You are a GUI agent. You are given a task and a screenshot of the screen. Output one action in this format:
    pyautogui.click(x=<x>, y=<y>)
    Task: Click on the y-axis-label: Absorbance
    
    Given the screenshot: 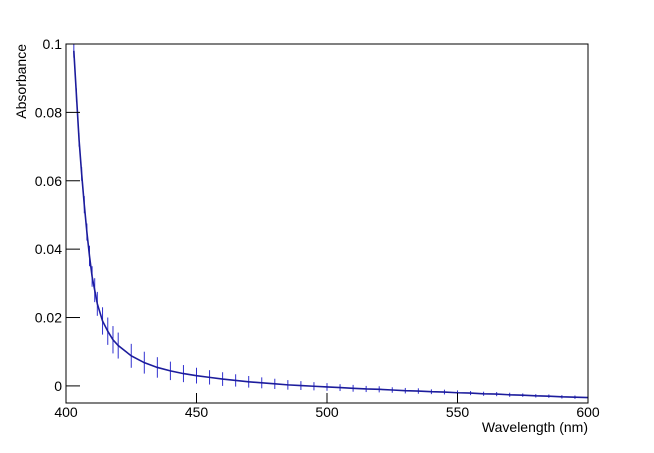 What is the action you would take?
    pyautogui.click(x=21, y=81)
    